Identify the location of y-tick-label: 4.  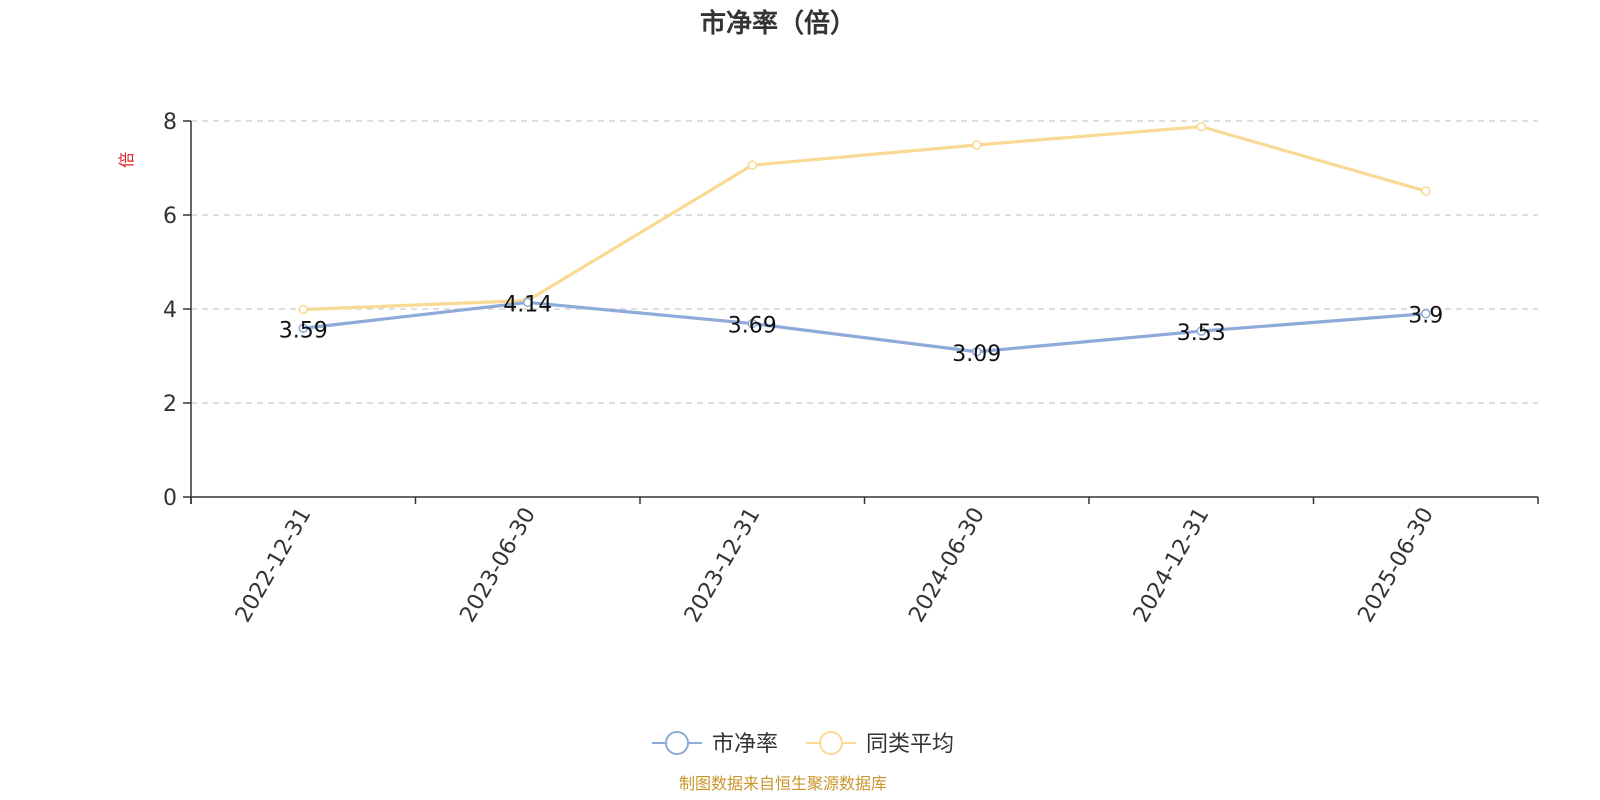
(170, 310).